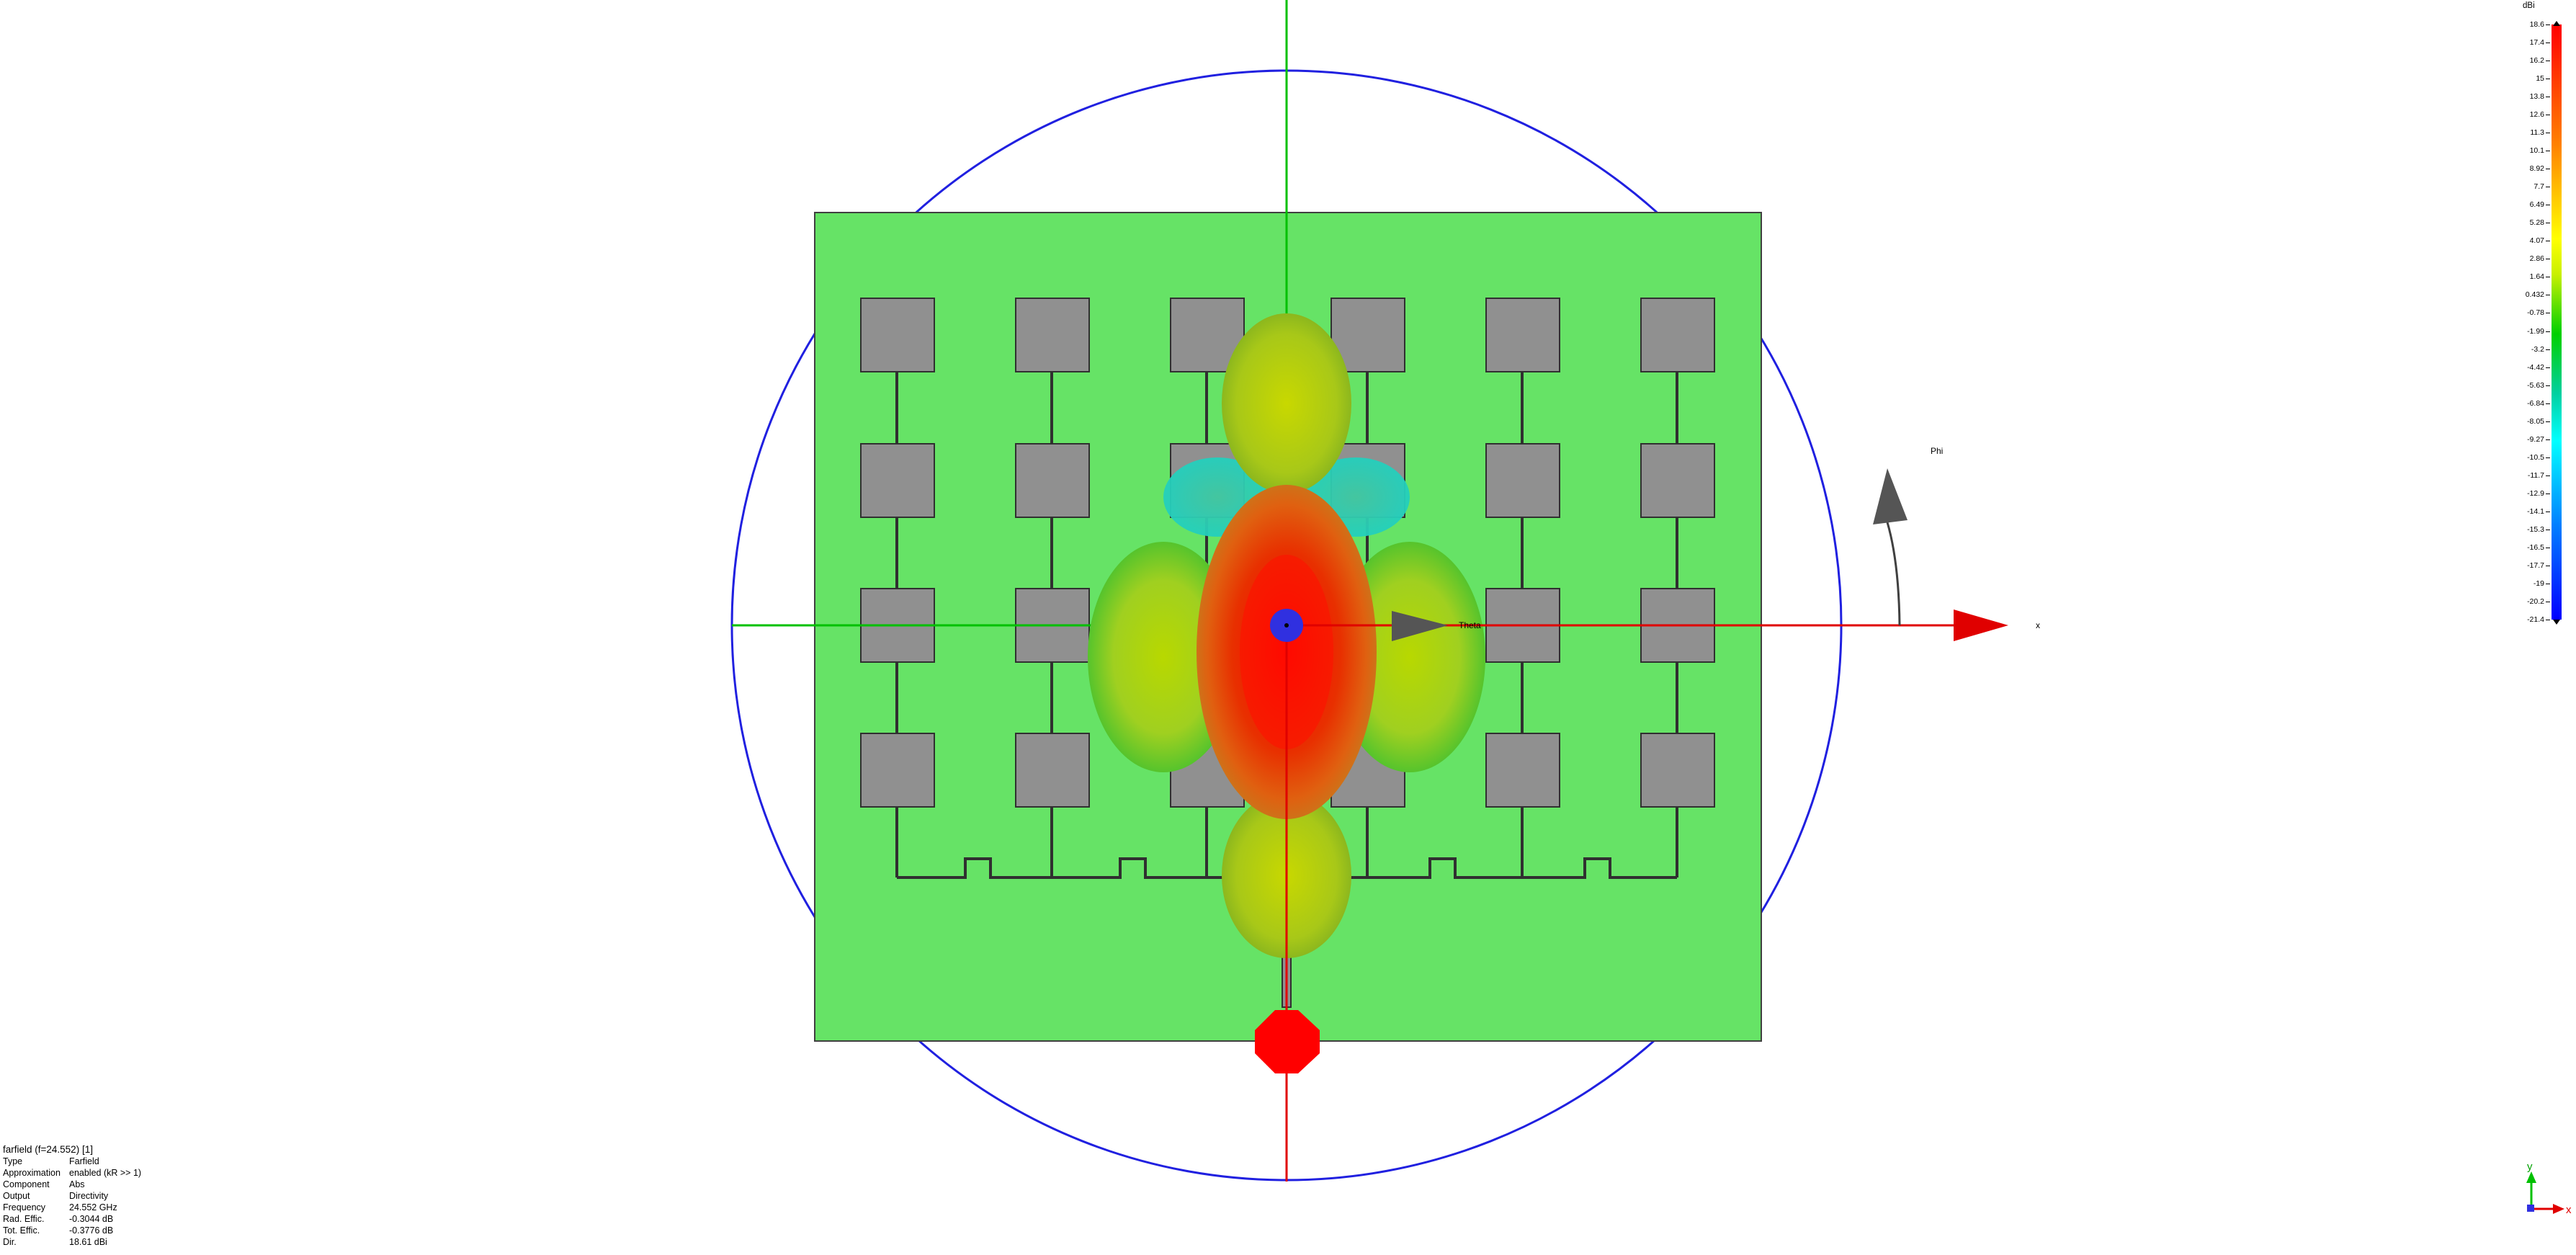 This screenshot has width=2576, height=1255. I want to click on colorbar-tick-label: -8.05, so click(2538, 421).